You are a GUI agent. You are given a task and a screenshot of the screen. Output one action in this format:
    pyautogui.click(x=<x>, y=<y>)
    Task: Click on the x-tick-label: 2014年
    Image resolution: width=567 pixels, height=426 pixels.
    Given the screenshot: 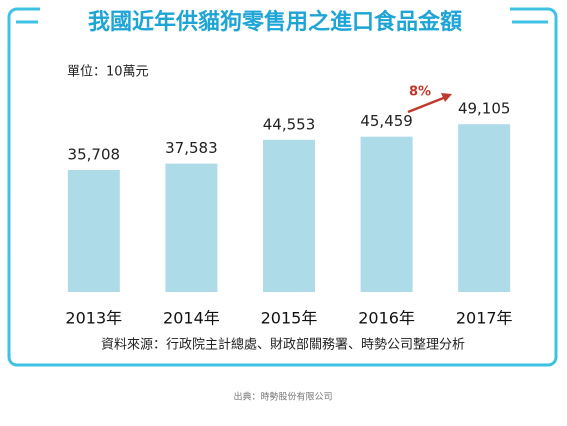 What is the action you would take?
    pyautogui.click(x=191, y=318)
    